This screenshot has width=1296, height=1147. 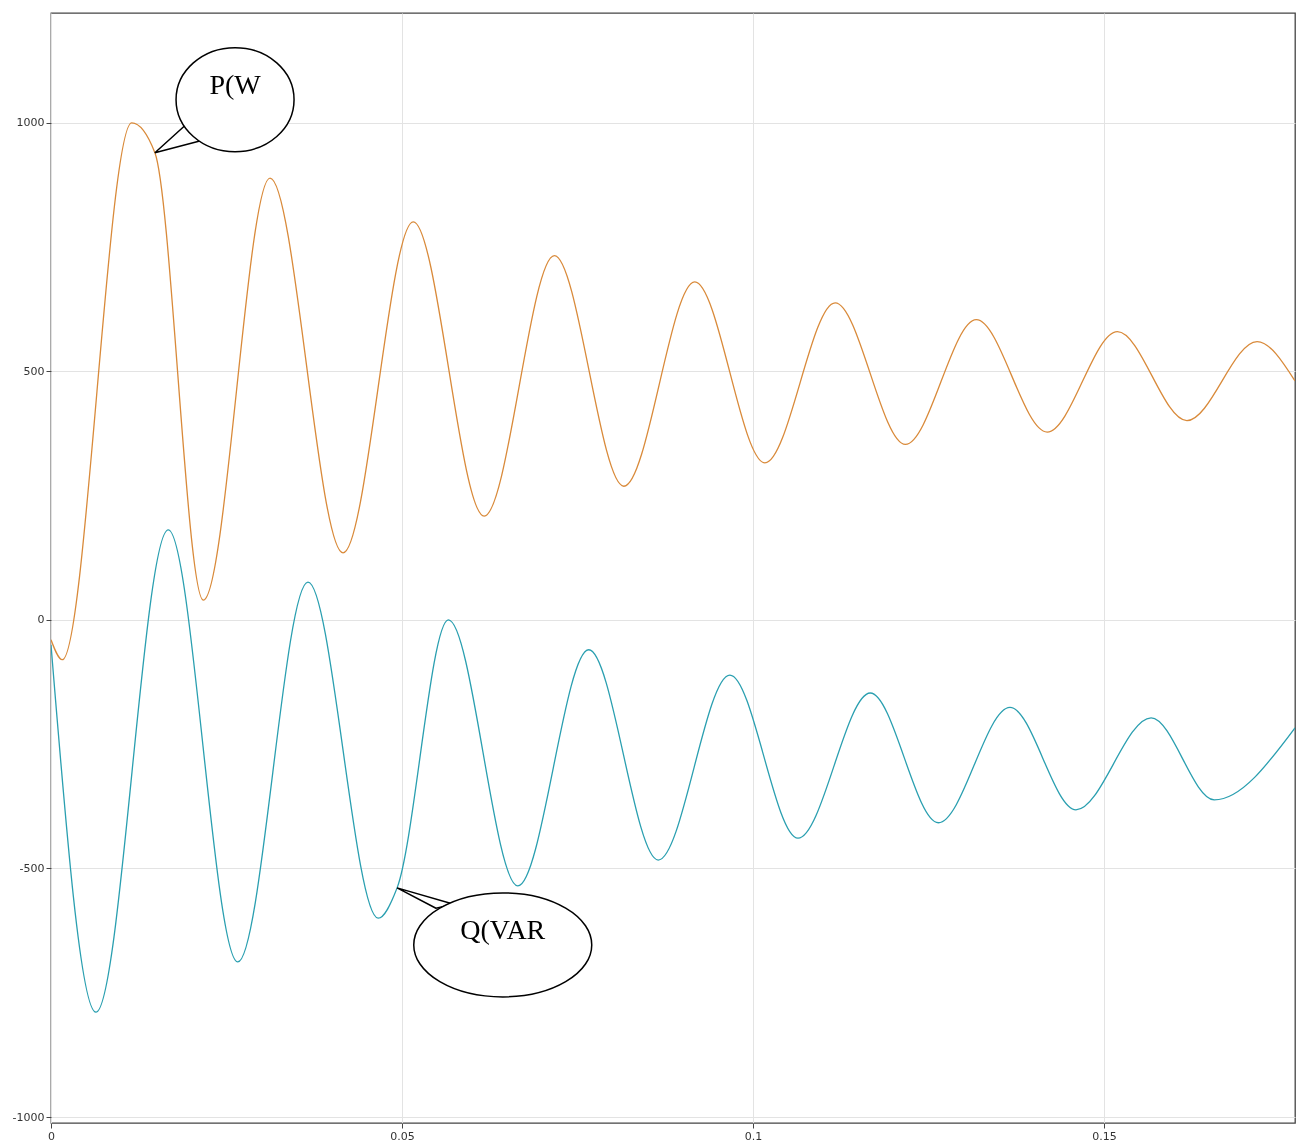 I want to click on x-tick-label: 0, so click(x=51, y=1136).